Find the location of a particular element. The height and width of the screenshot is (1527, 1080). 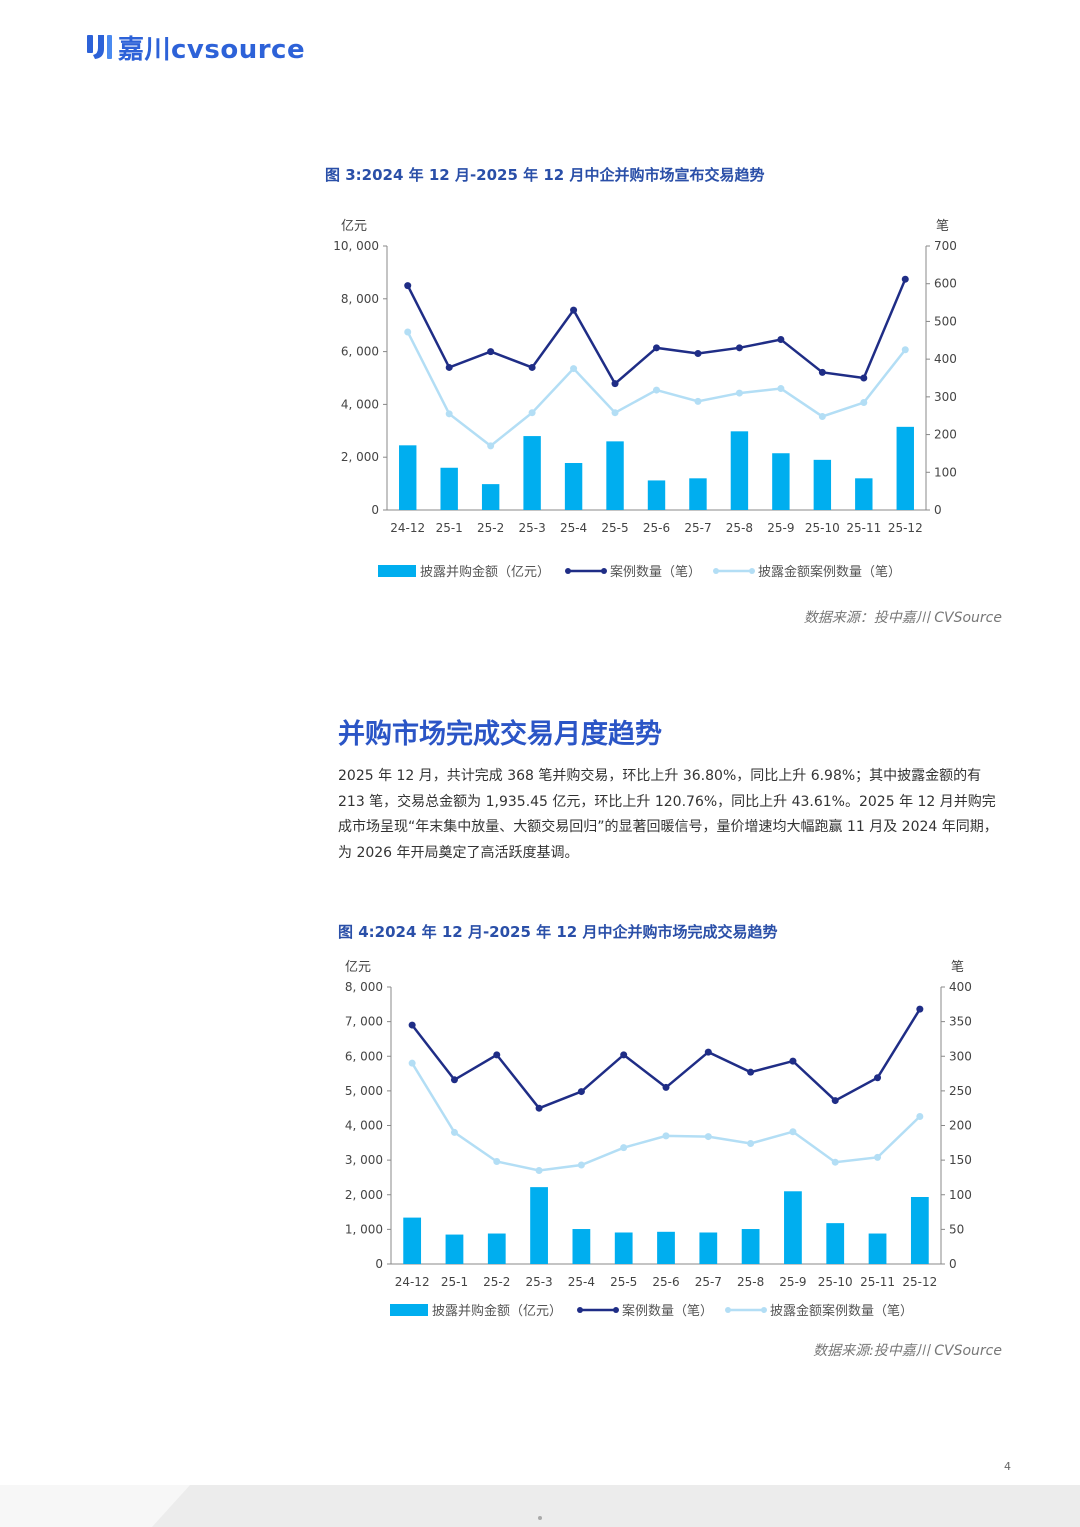

right-tick-label: 0 is located at coordinates (953, 1264).